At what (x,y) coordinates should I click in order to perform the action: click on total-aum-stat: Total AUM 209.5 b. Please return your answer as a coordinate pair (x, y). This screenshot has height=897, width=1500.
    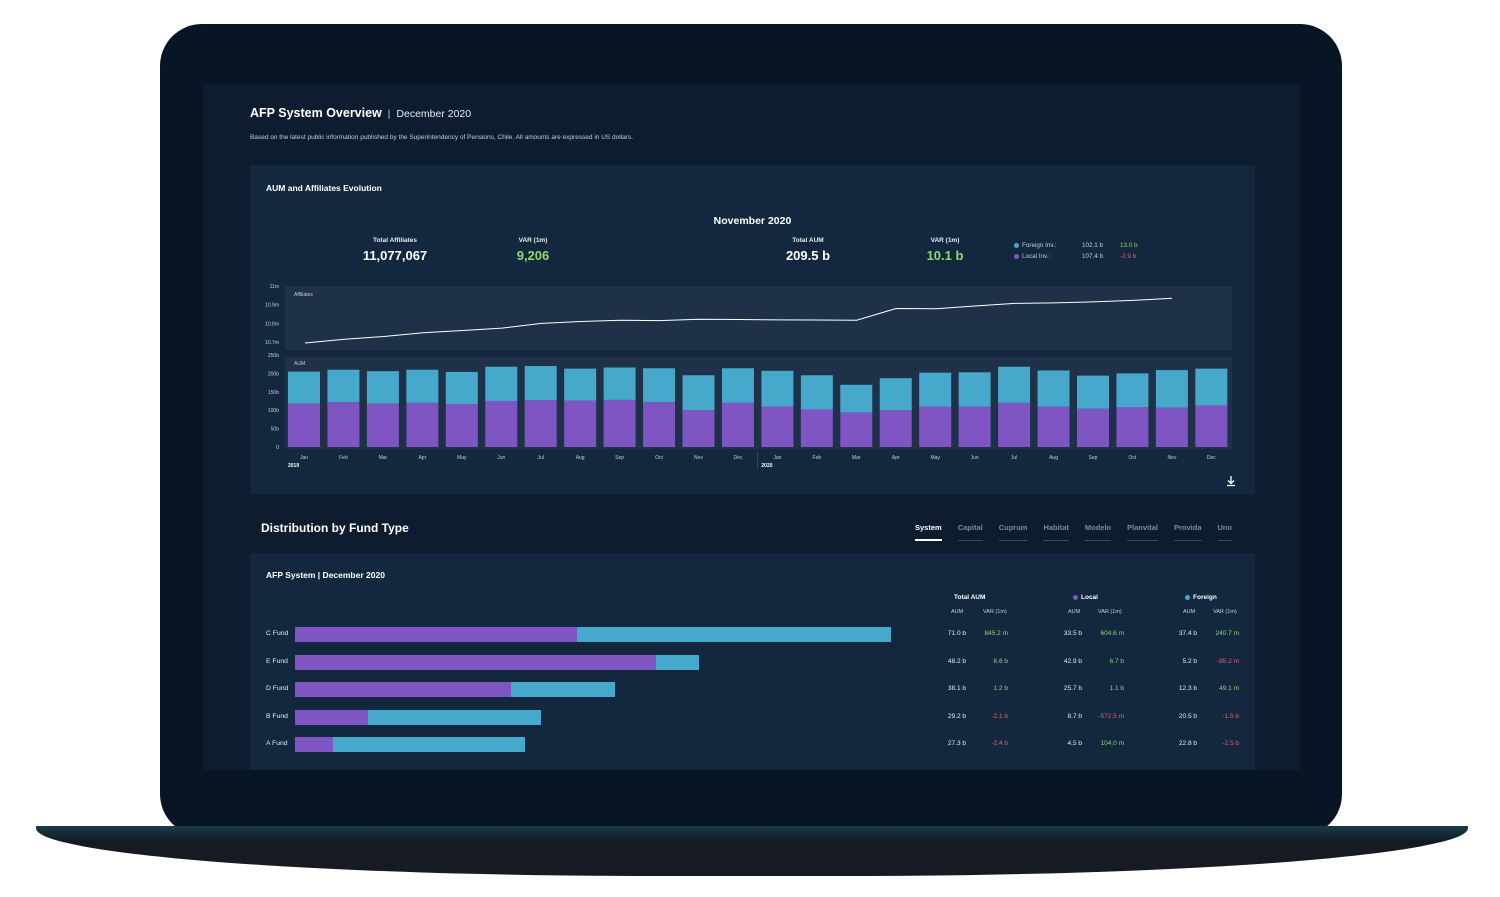
    Looking at the image, I should click on (808, 250).